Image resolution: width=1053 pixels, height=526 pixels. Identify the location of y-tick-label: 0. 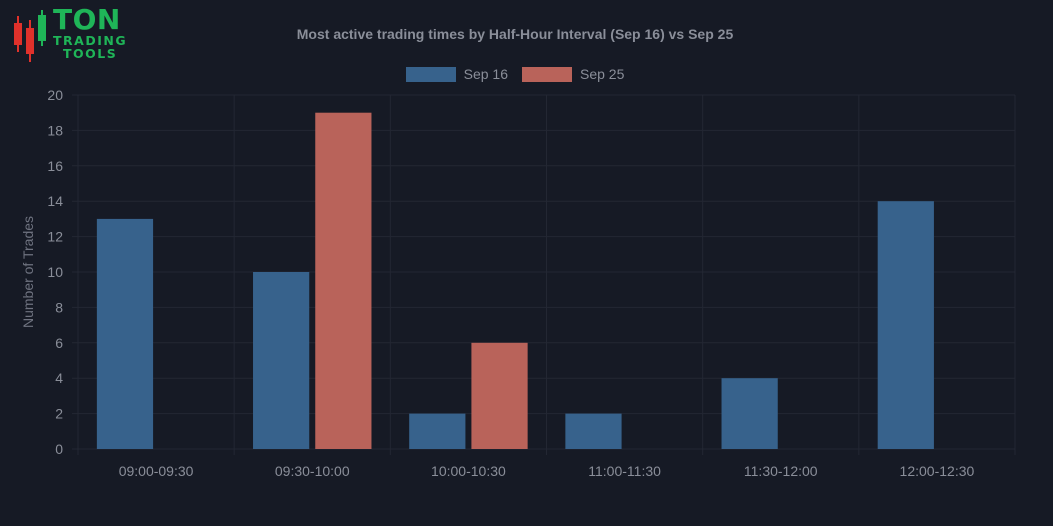
(59, 449).